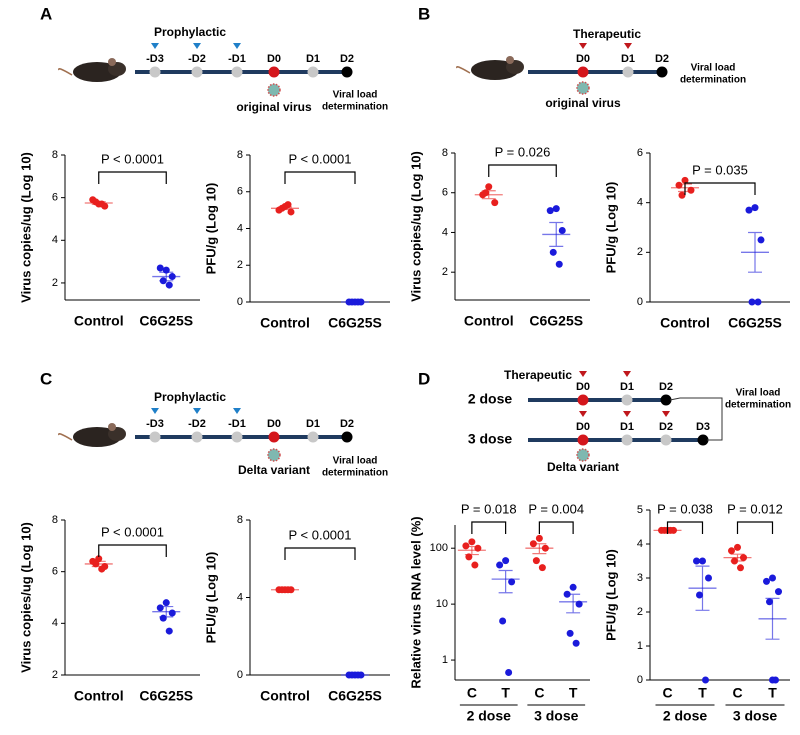  I want to click on y-tick-label: 10, so click(442, 604).